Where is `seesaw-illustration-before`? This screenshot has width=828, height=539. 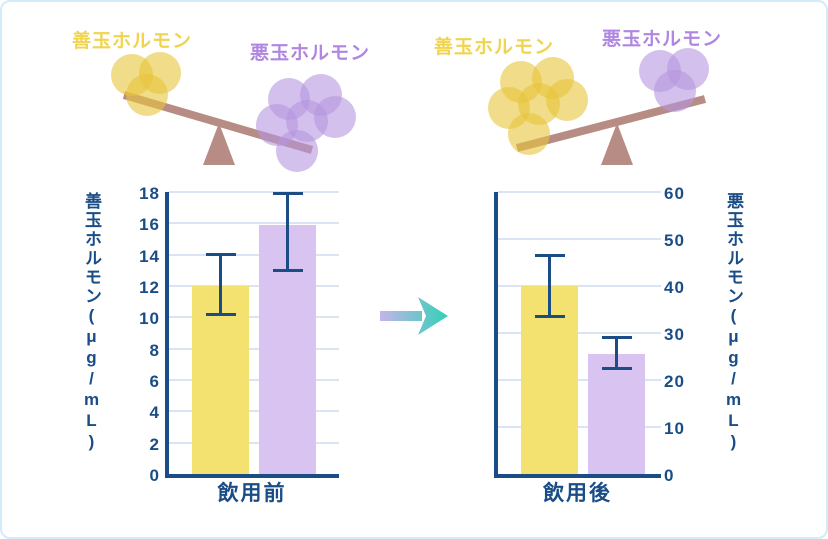 seesaw-illustration-before is located at coordinates (233, 112).